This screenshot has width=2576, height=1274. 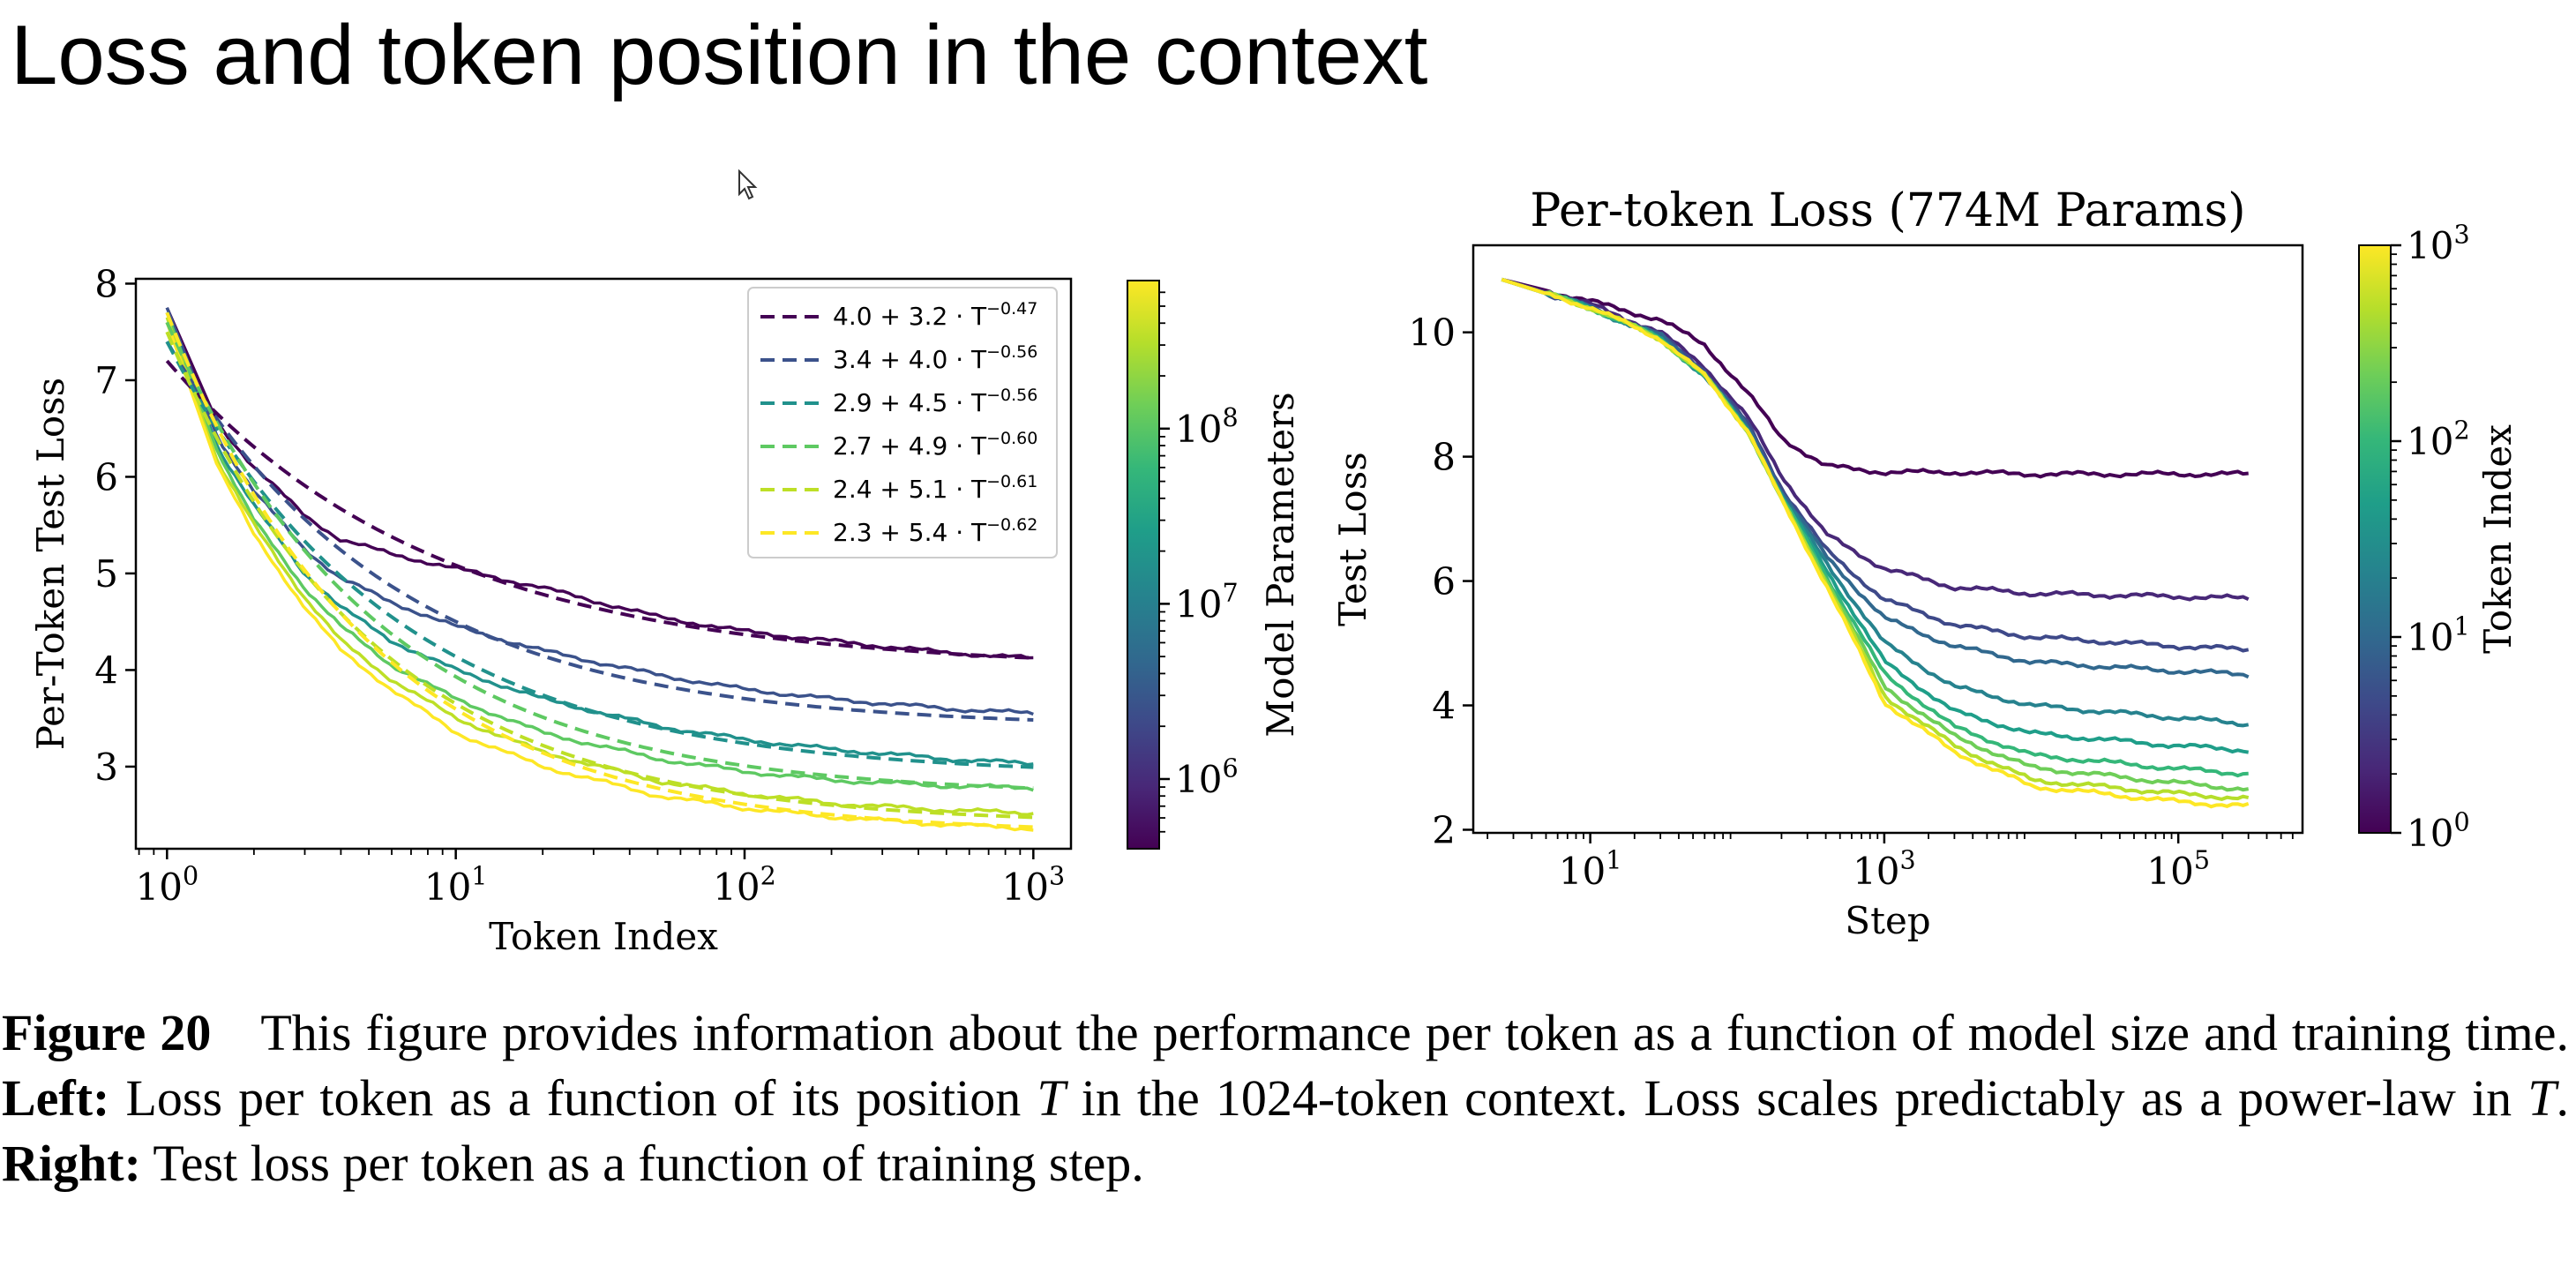 What do you see at coordinates (106, 380) in the screenshot?
I see `y-tick-label: 7` at bounding box center [106, 380].